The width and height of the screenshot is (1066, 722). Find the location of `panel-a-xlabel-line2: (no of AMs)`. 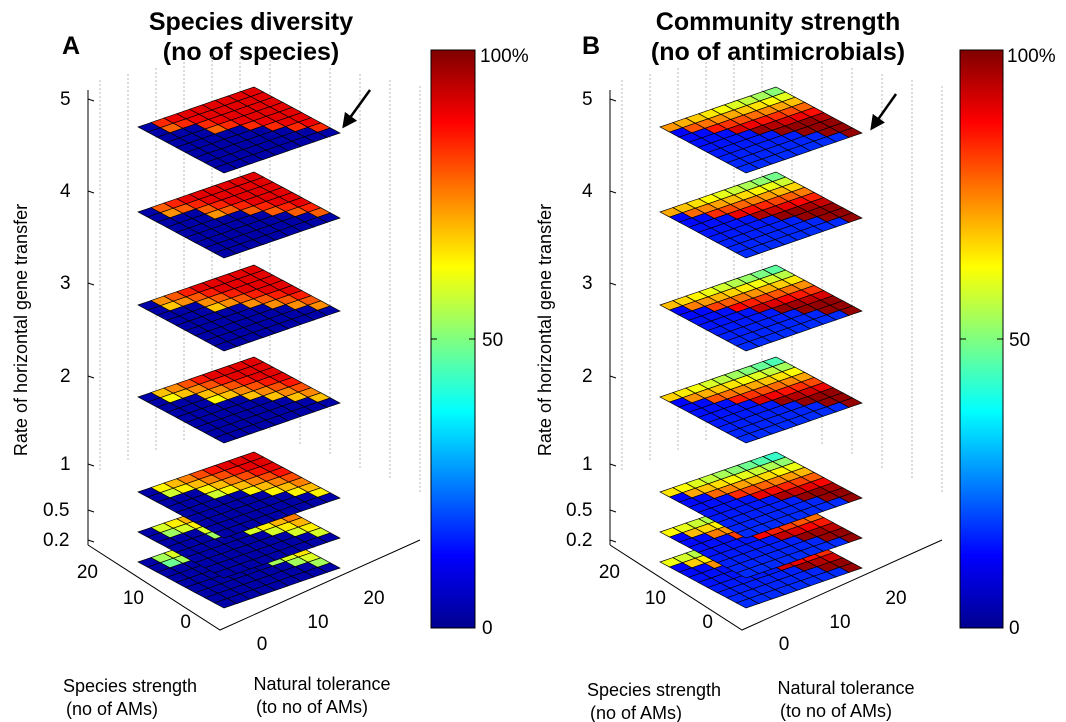

panel-a-xlabel-line2: (no of AMs) is located at coordinates (112, 709).